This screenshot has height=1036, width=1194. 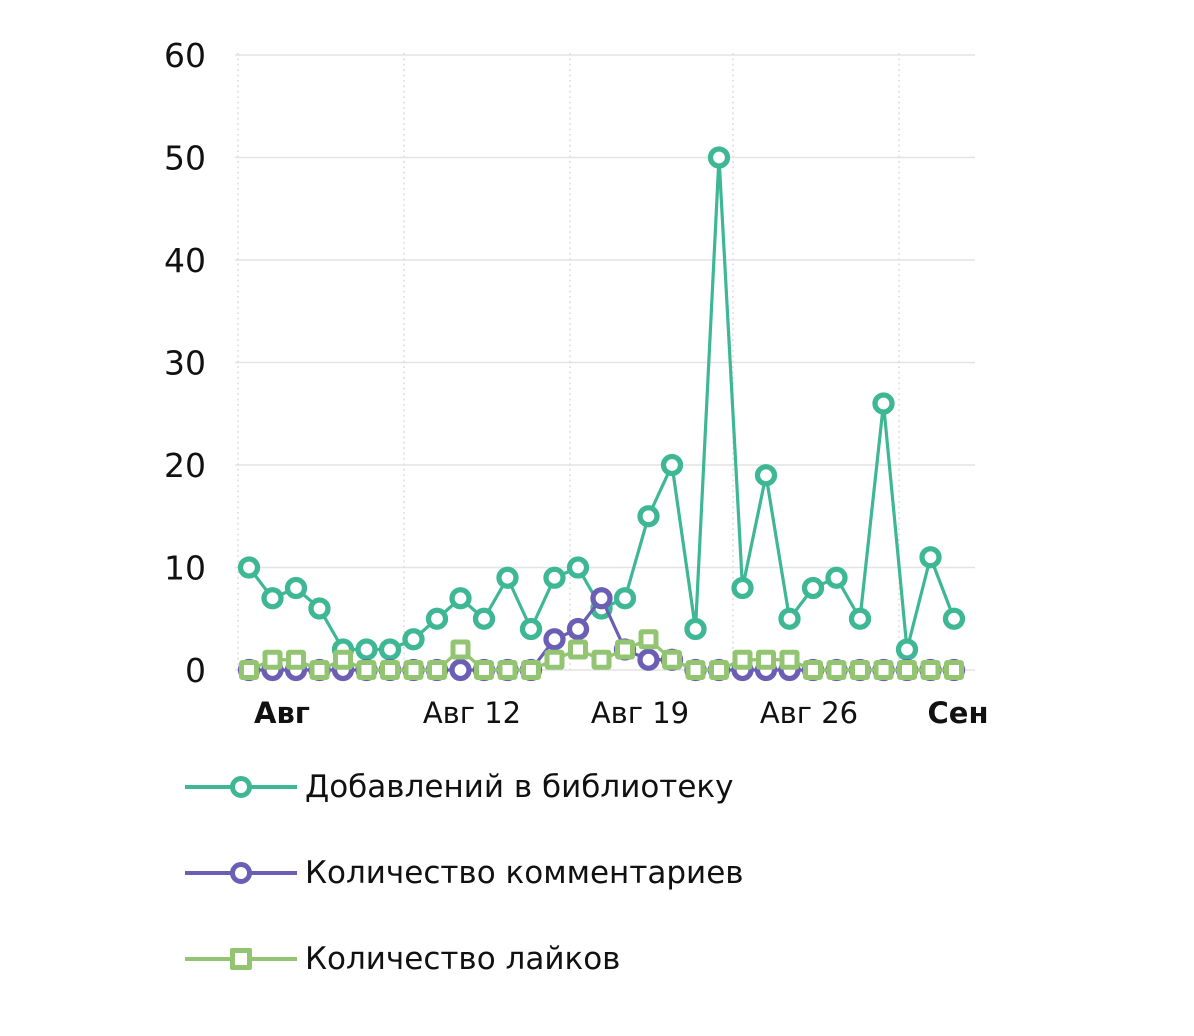 What do you see at coordinates (185, 260) in the screenshot?
I see `y-tick-label: 40` at bounding box center [185, 260].